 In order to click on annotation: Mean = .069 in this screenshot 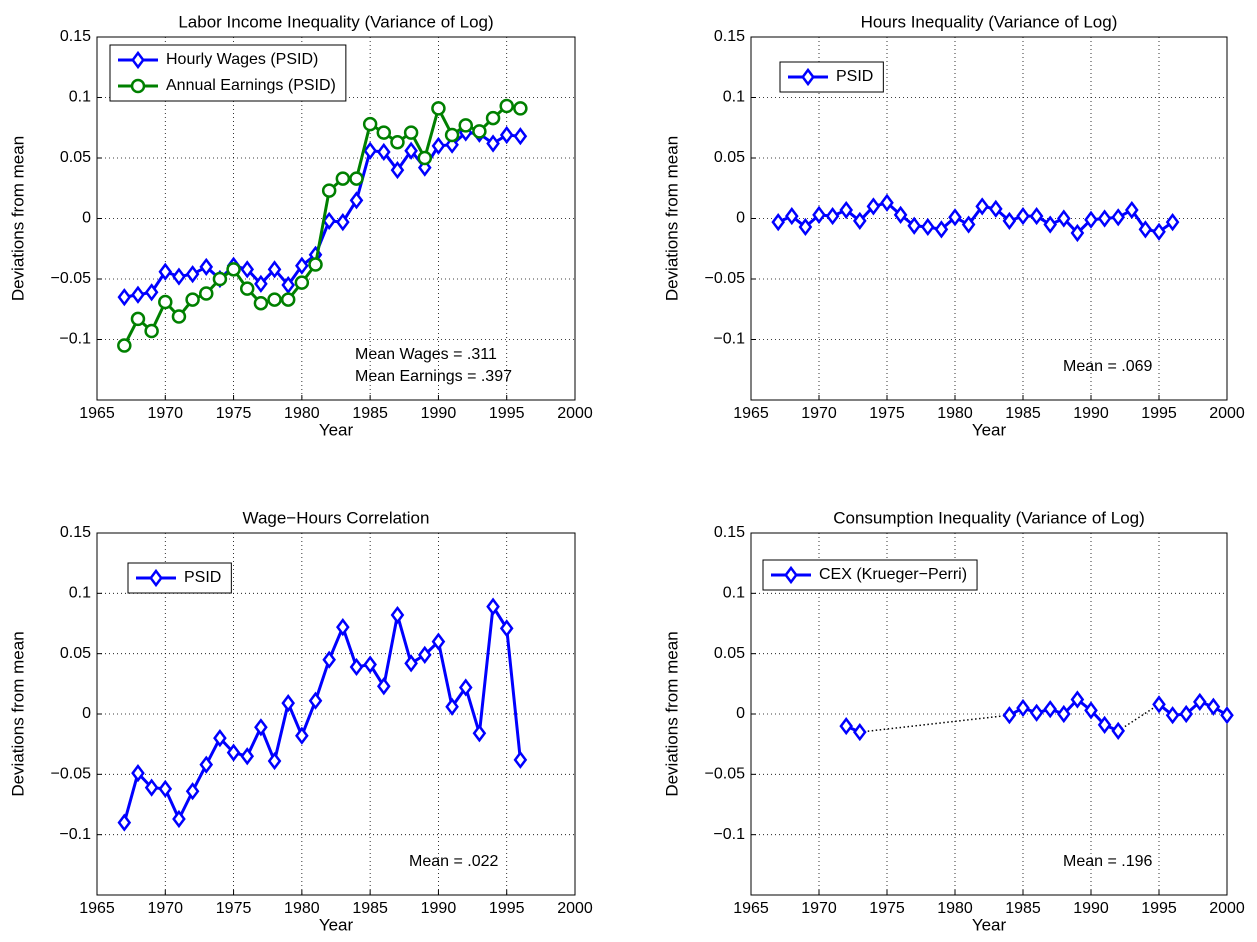, I will do `click(1108, 366)`.